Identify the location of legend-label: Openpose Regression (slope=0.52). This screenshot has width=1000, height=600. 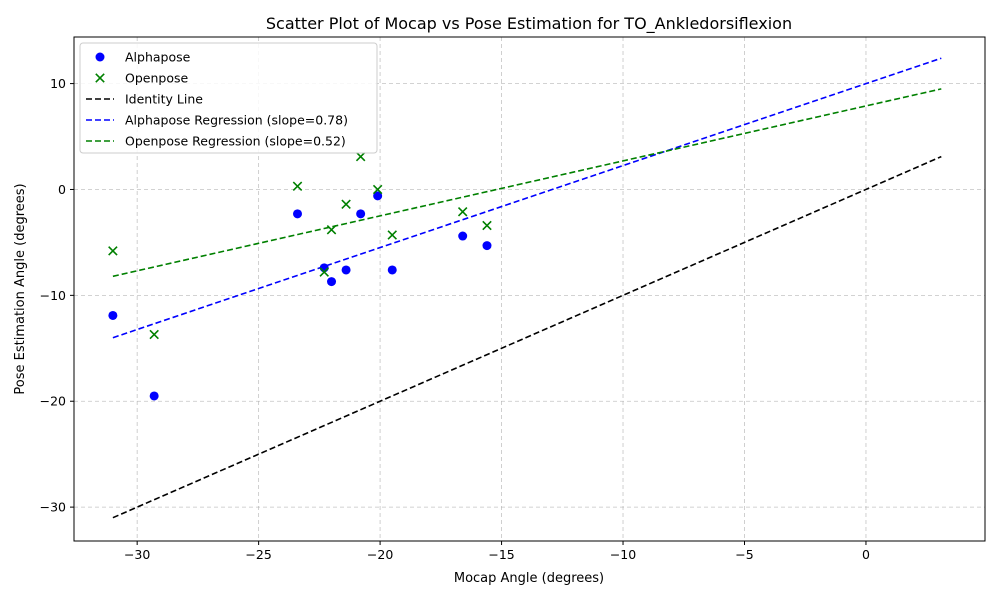
(235, 141).